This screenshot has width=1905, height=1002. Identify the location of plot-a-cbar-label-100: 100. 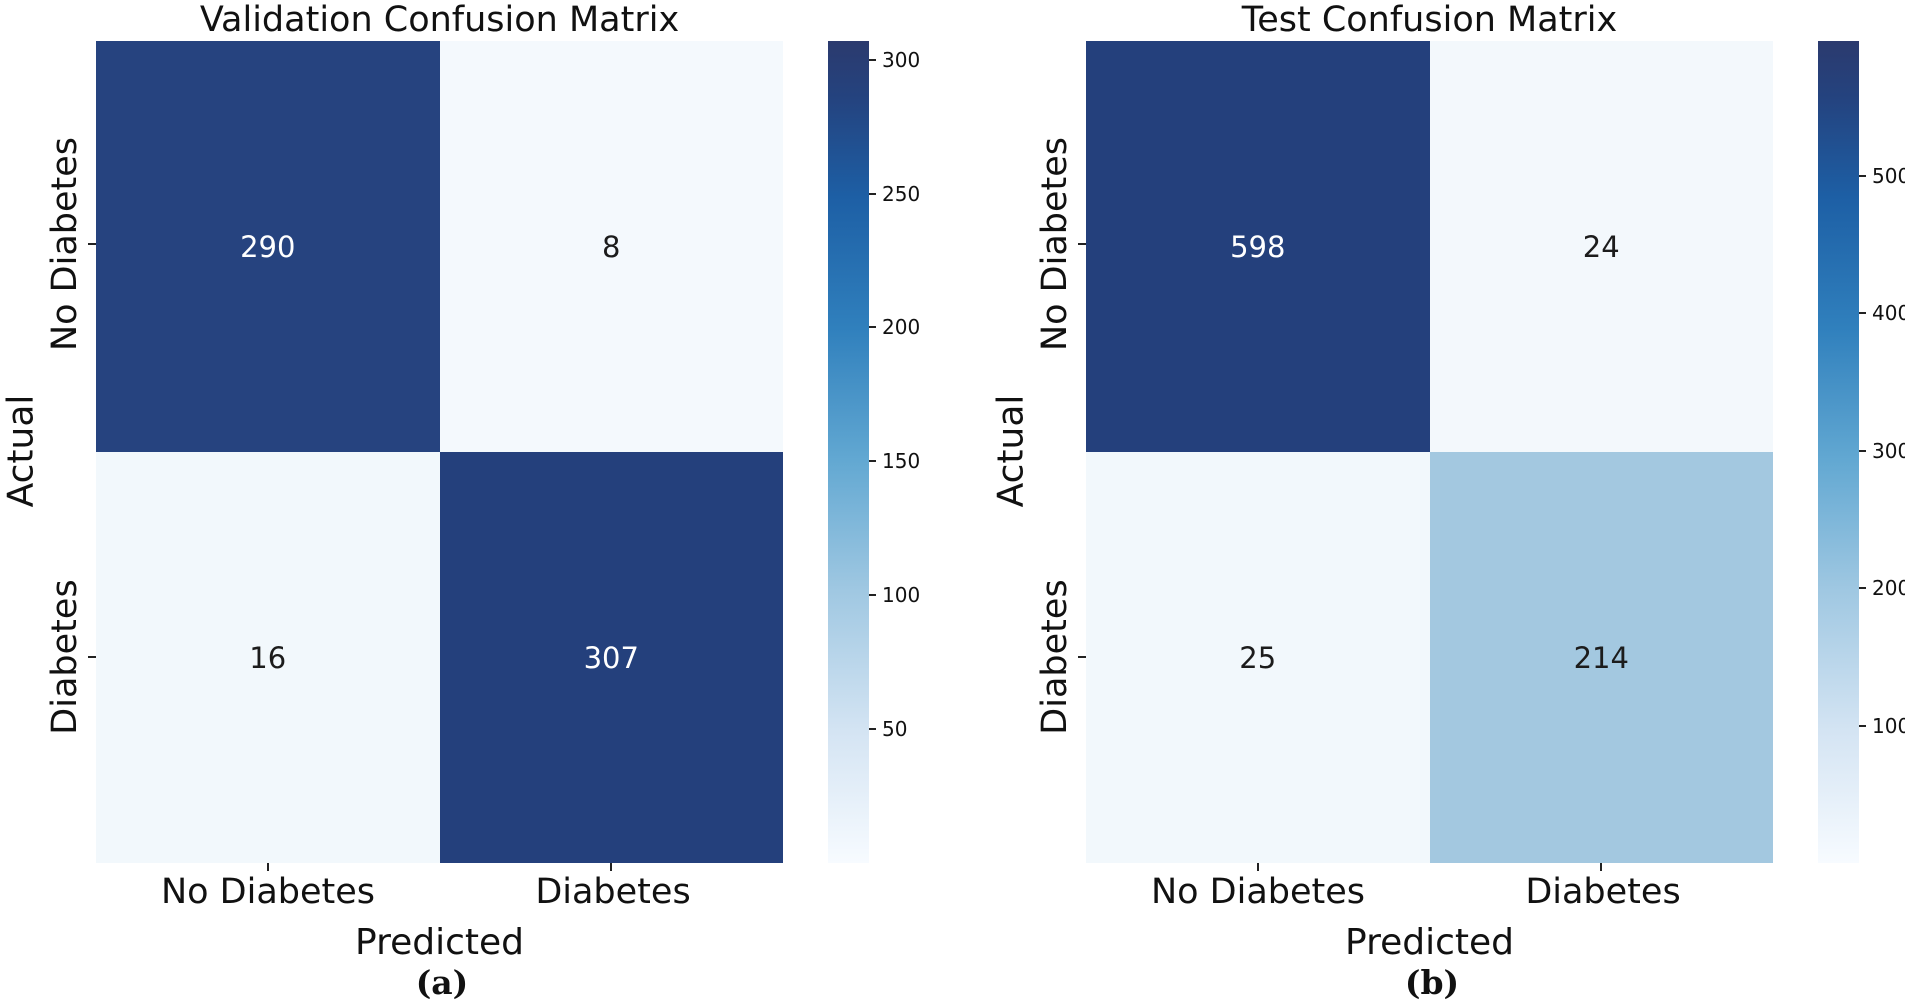
(901, 595).